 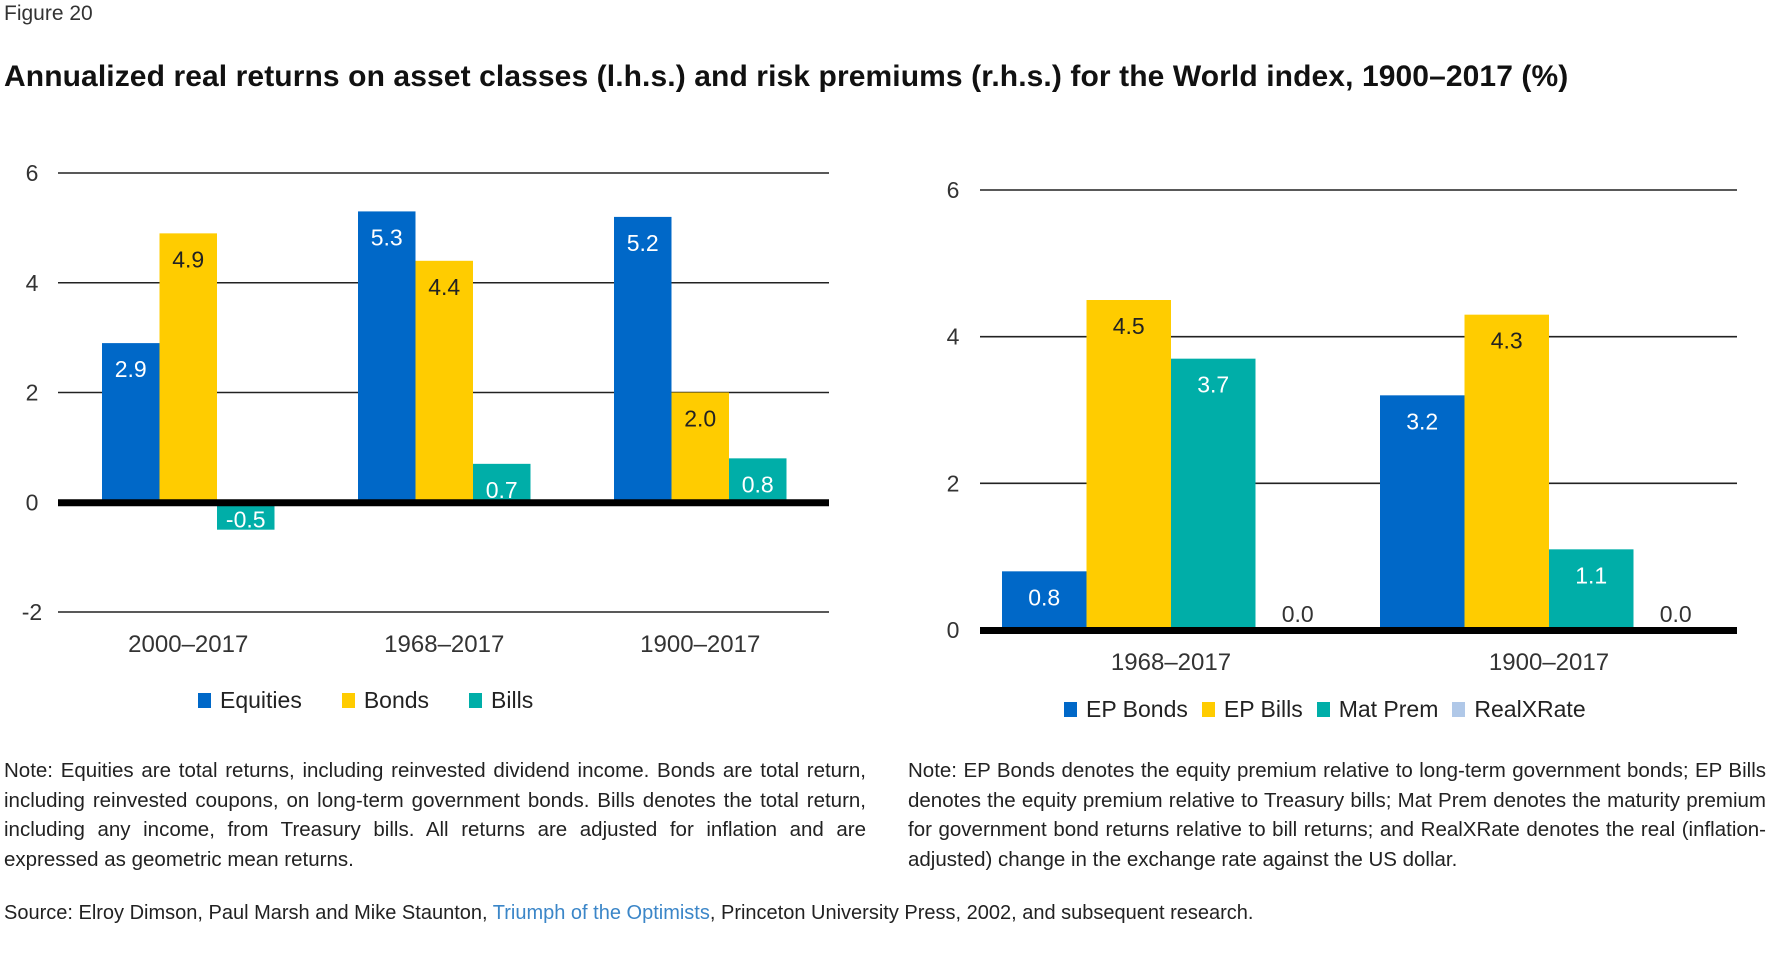 What do you see at coordinates (953, 630) in the screenshot?
I see `right-y-tick-label: 0` at bounding box center [953, 630].